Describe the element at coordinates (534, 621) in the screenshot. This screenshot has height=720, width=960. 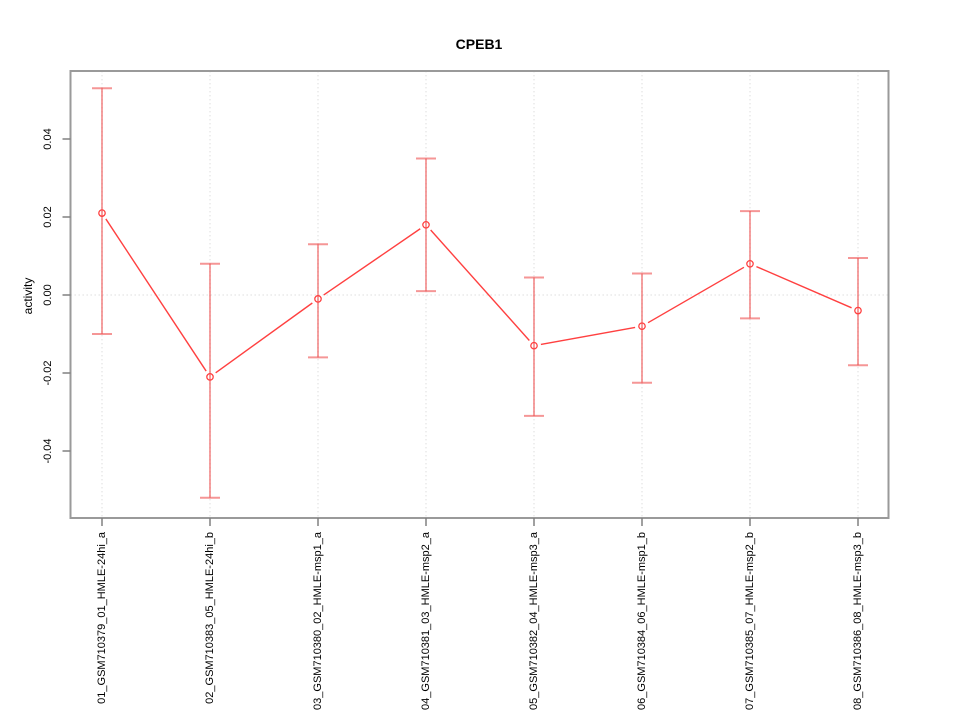
I see `x-category-label: 05_GSM710382_04_HMLE-msp3_a` at that location.